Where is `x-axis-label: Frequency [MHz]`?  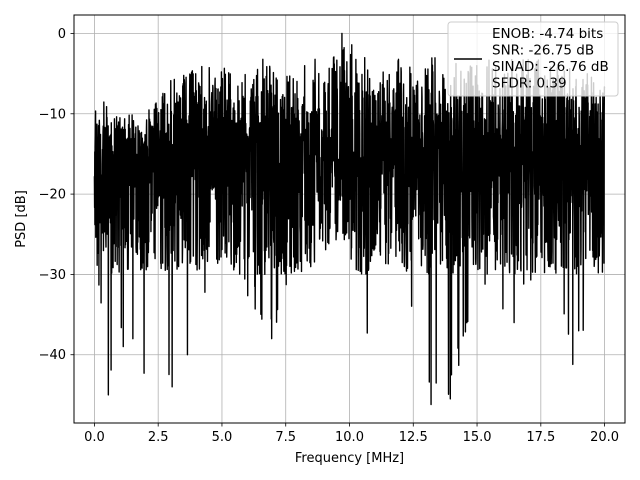 x-axis-label: Frequency [MHz] is located at coordinates (349, 458).